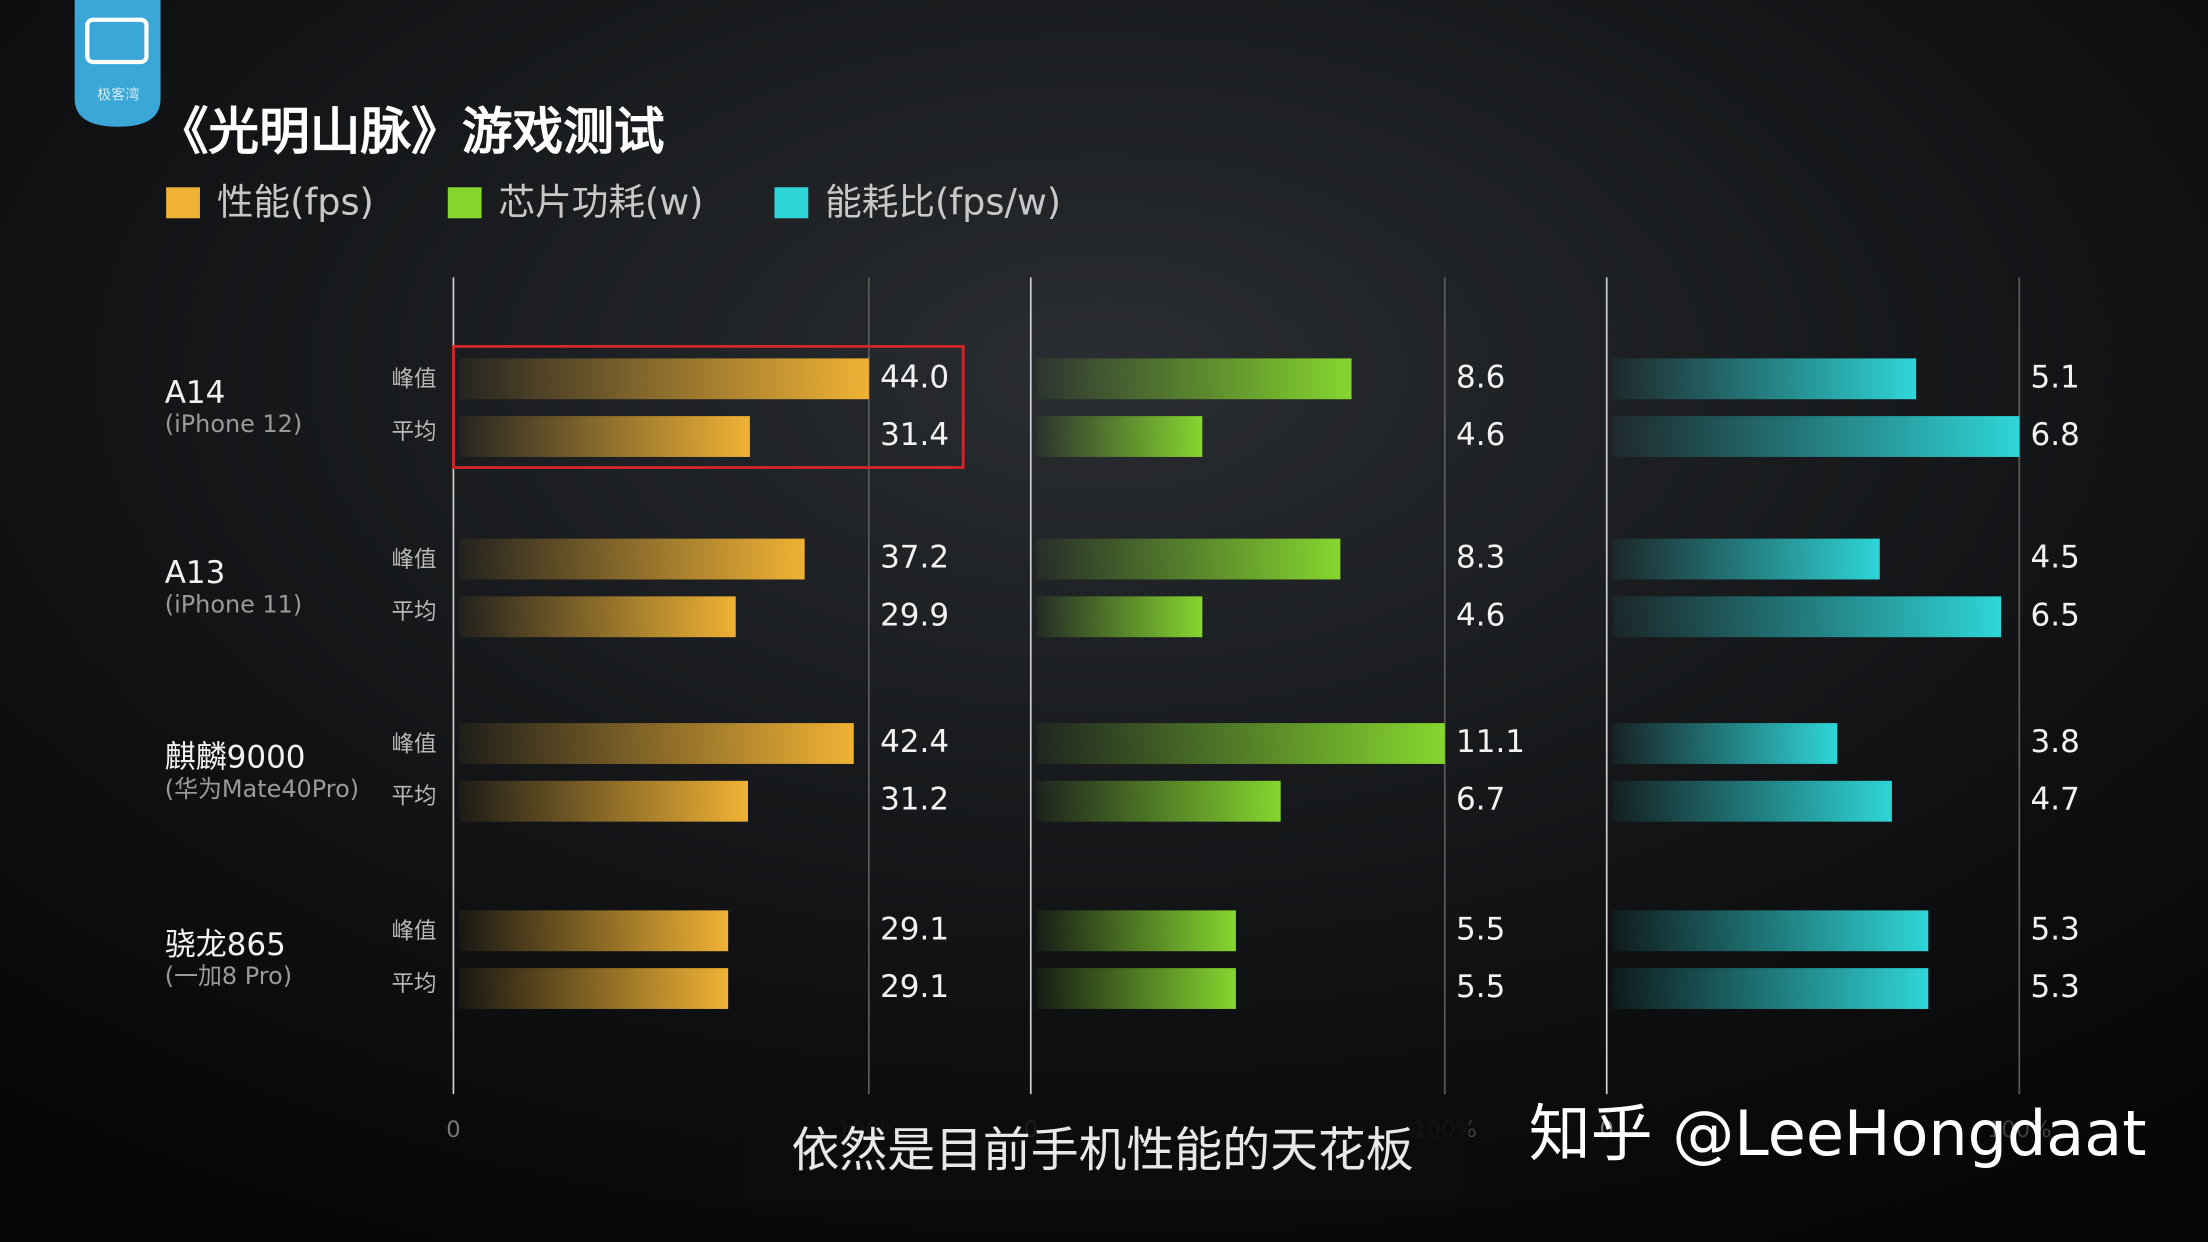  Describe the element at coordinates (1490, 742) in the screenshot. I see `value-label: 11.1` at that location.